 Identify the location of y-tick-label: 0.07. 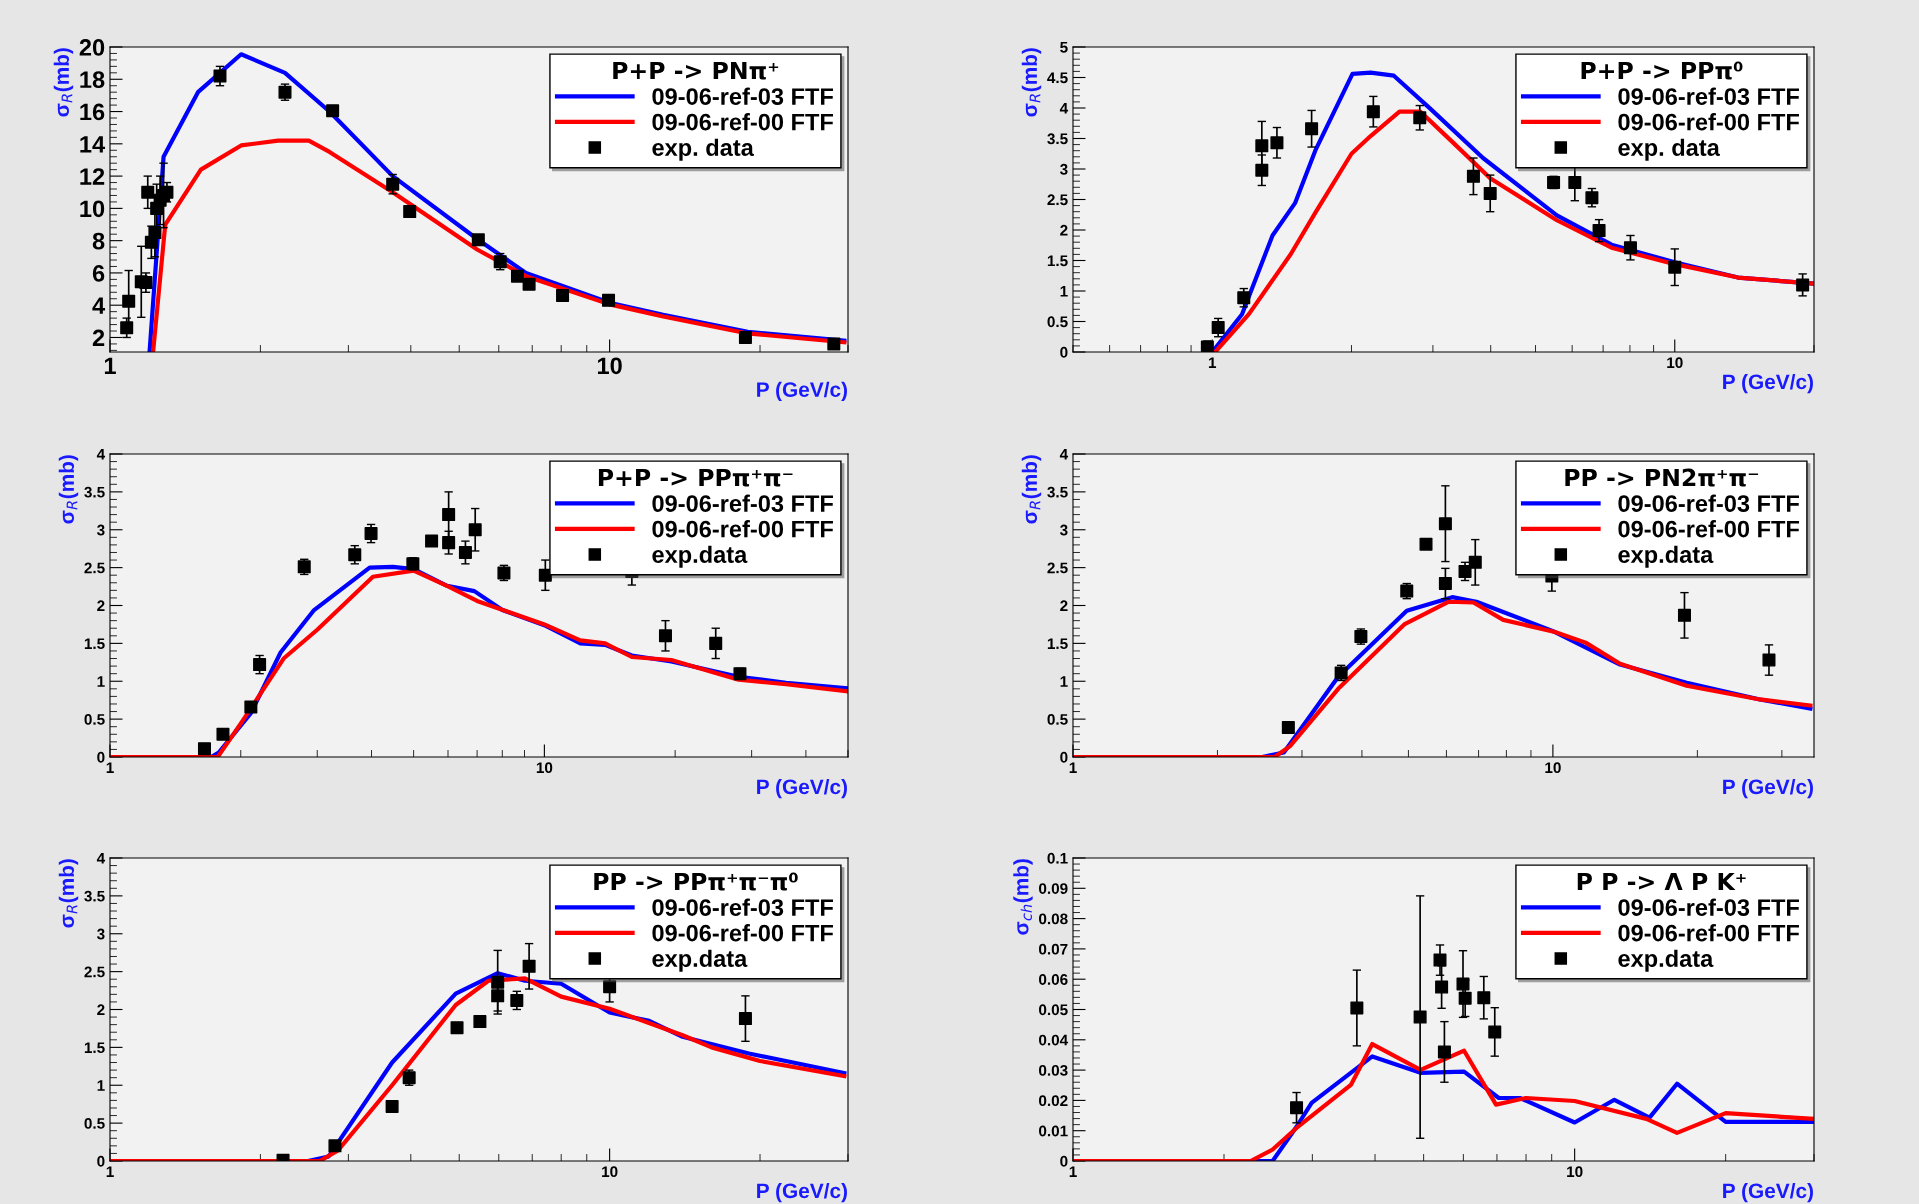
(1053, 949).